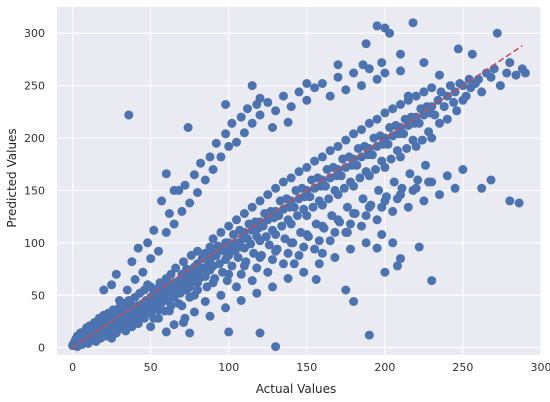 The height and width of the screenshot is (402, 550). What do you see at coordinates (306, 367) in the screenshot?
I see `x-tick-label: 150` at bounding box center [306, 367].